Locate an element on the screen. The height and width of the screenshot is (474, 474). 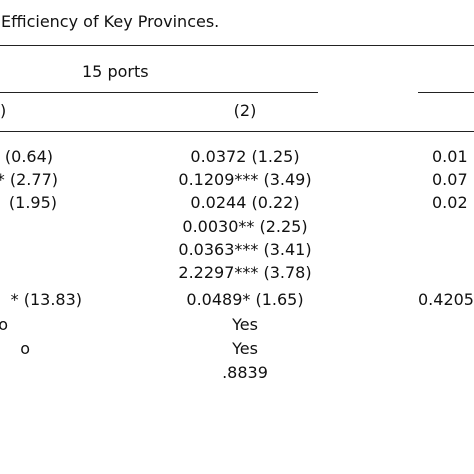
table-cell: 0.1209*** (3.49) is located at coordinates (245, 179).